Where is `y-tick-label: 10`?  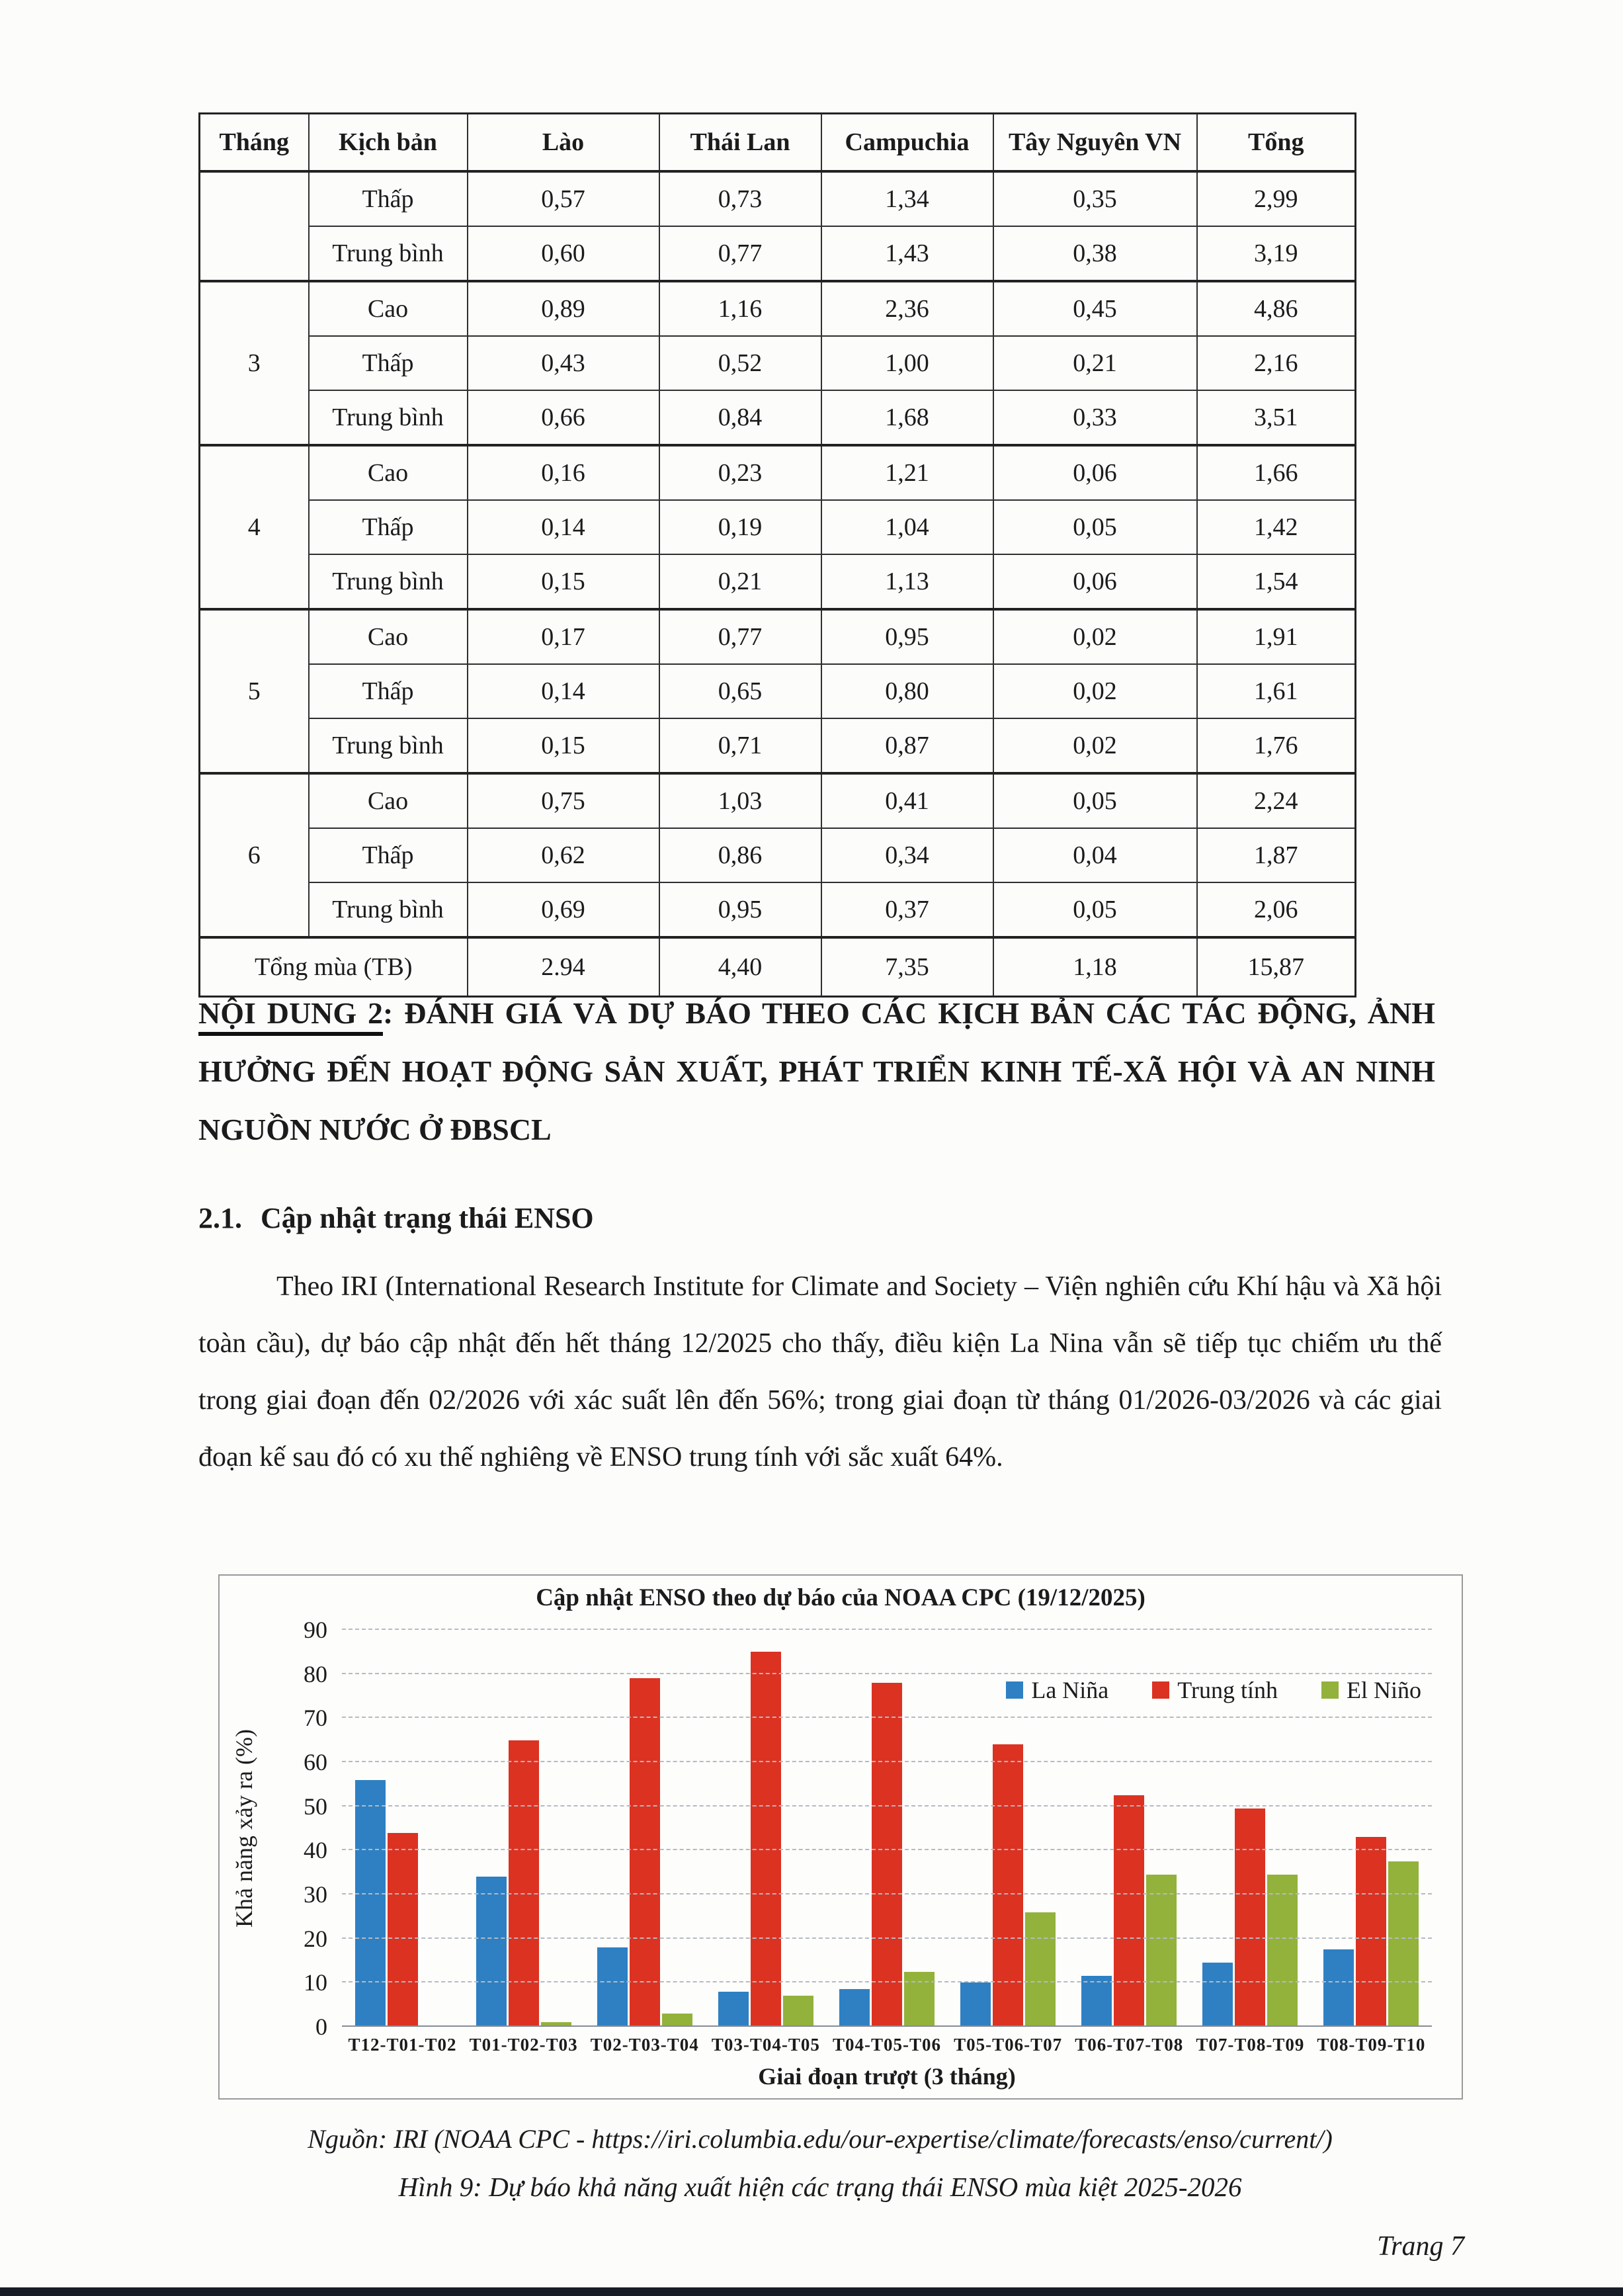
y-tick-label: 10 is located at coordinates (315, 1982).